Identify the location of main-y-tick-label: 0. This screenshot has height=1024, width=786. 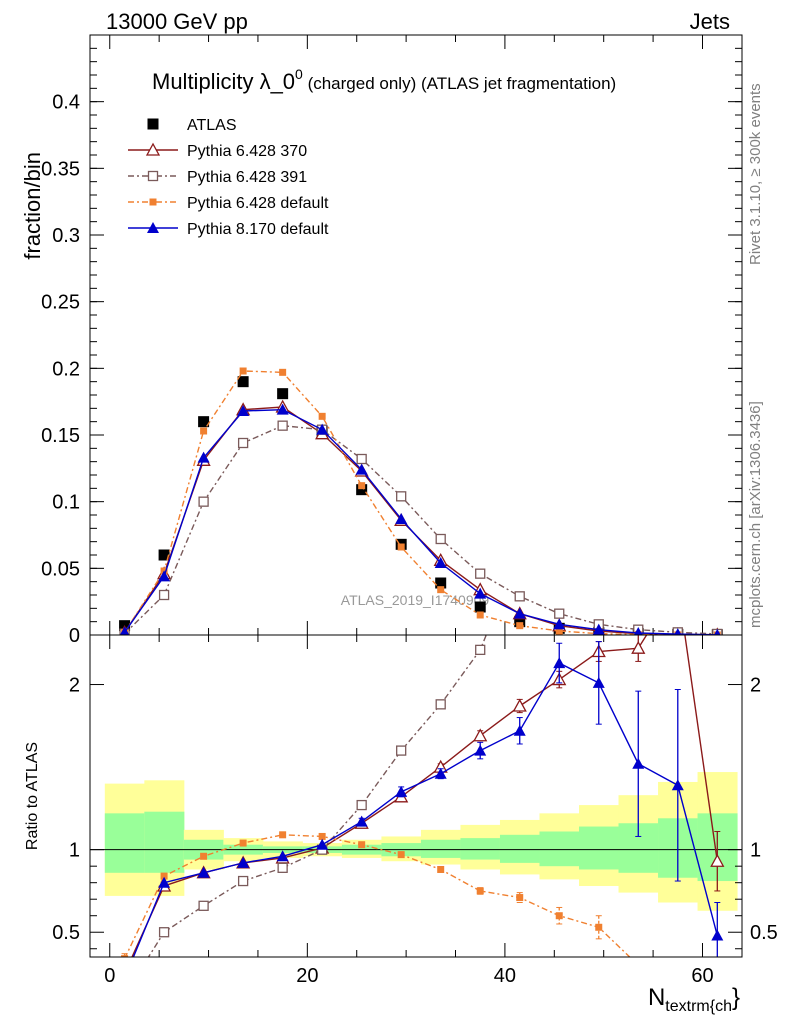
(74, 636).